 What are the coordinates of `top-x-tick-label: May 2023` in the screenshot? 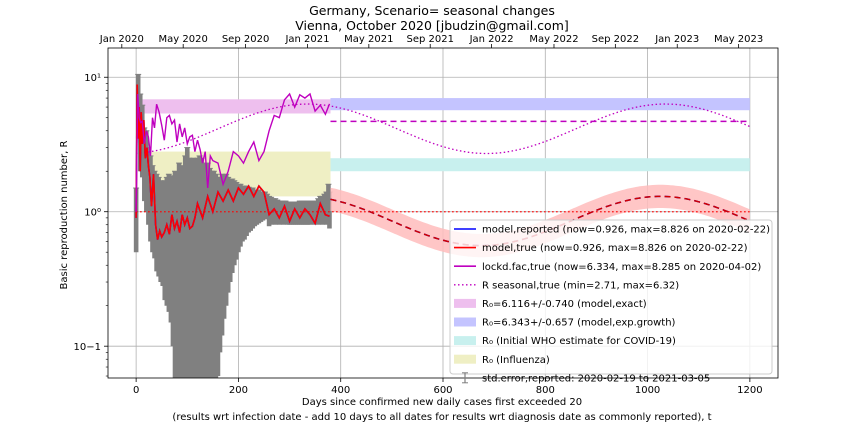 It's located at (738, 39).